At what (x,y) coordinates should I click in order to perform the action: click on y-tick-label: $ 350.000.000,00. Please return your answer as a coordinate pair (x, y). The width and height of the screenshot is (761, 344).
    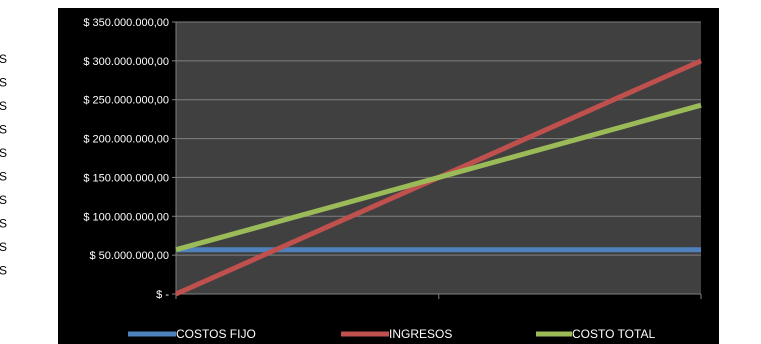
    Looking at the image, I should click on (126, 23).